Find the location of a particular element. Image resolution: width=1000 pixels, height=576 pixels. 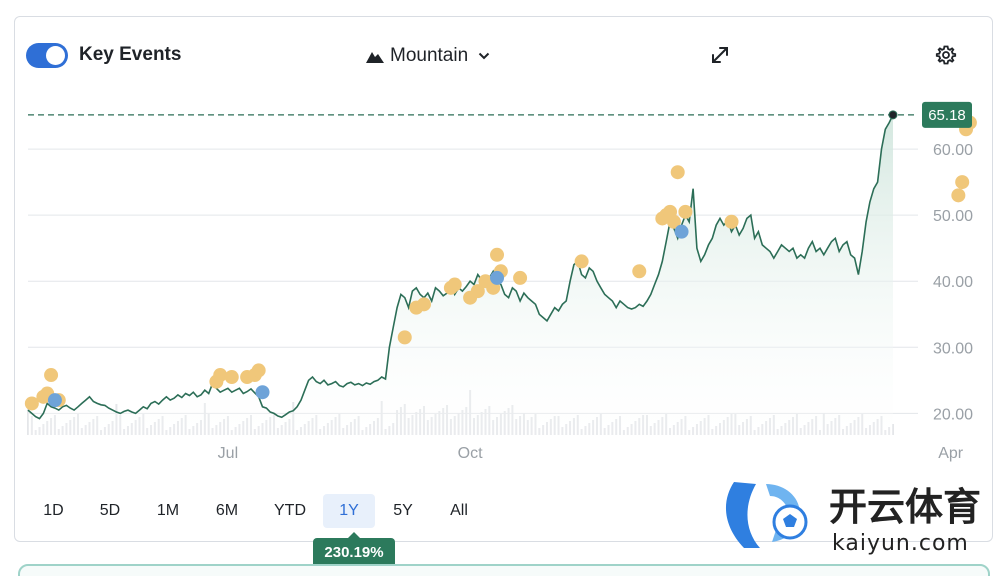

period-5y: 5Y is located at coordinates (403, 510).